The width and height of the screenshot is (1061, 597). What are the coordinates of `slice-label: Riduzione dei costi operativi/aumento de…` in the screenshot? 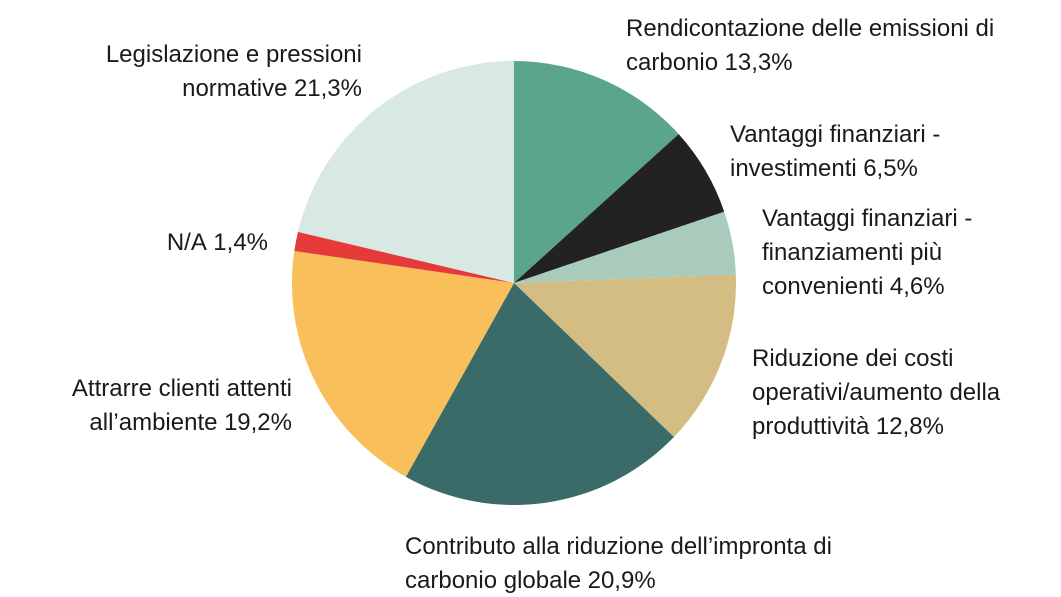 It's located at (904, 393).